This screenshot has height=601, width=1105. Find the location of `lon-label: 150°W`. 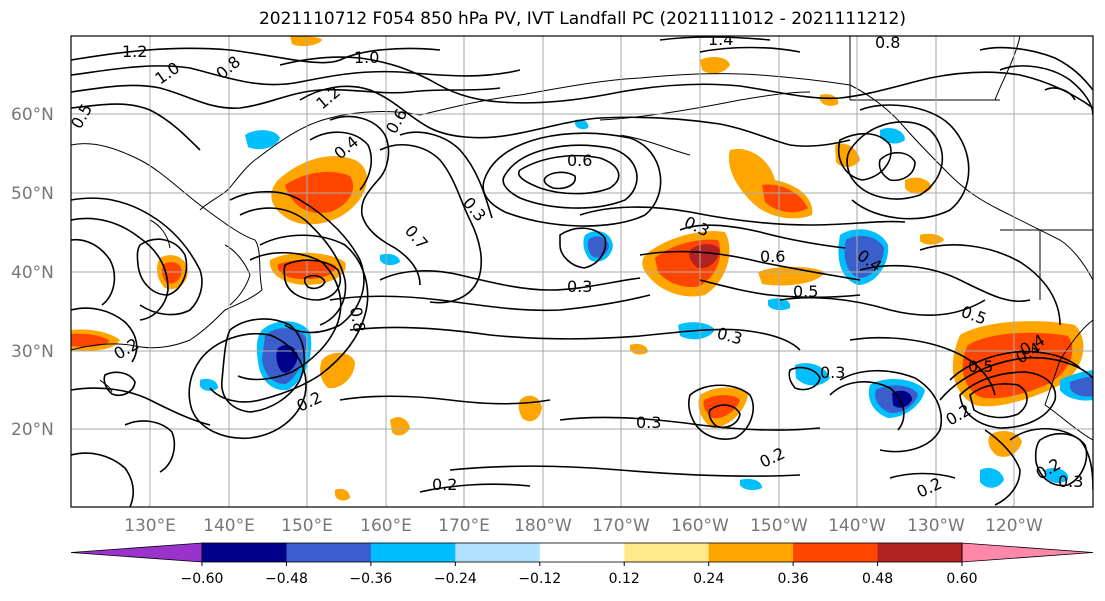

lon-label: 150°W is located at coordinates (779, 526).